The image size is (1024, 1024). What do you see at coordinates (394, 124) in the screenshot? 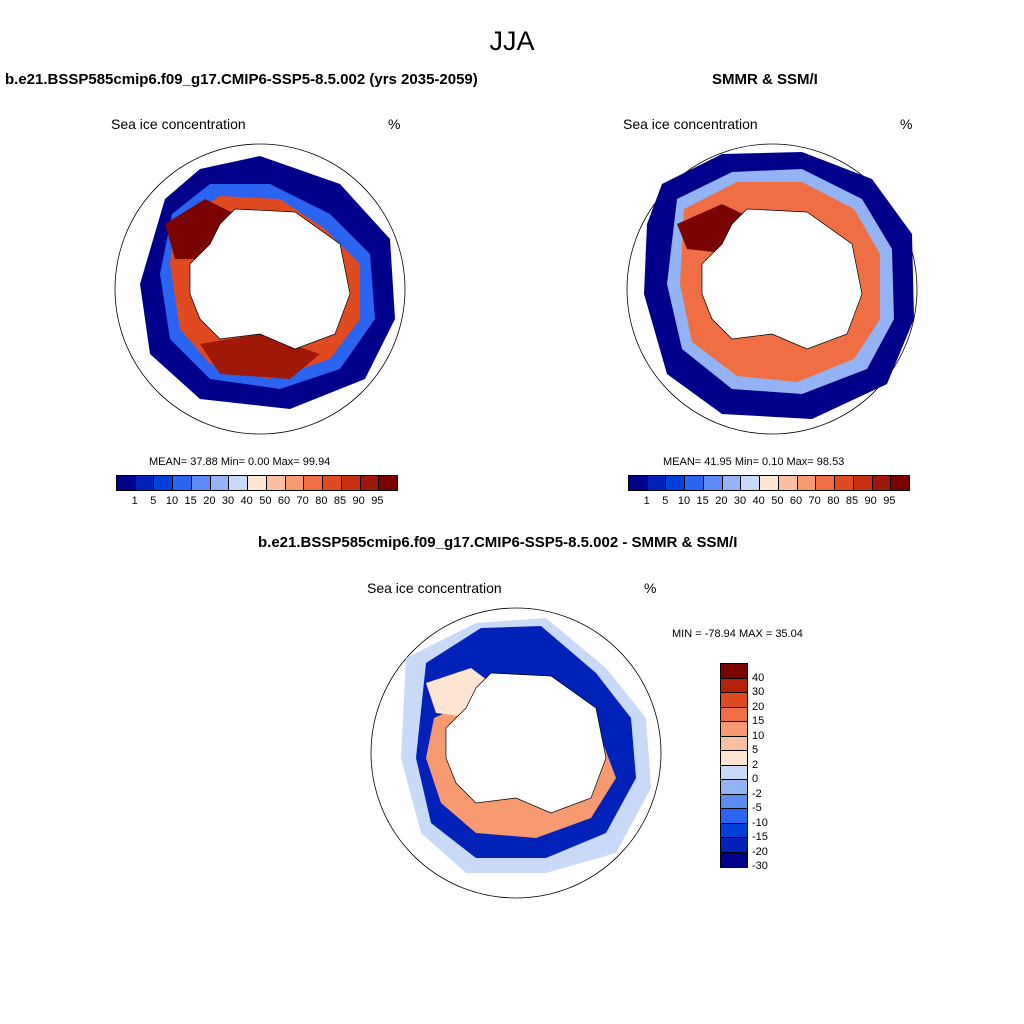
I see `panel1-units: %` at bounding box center [394, 124].